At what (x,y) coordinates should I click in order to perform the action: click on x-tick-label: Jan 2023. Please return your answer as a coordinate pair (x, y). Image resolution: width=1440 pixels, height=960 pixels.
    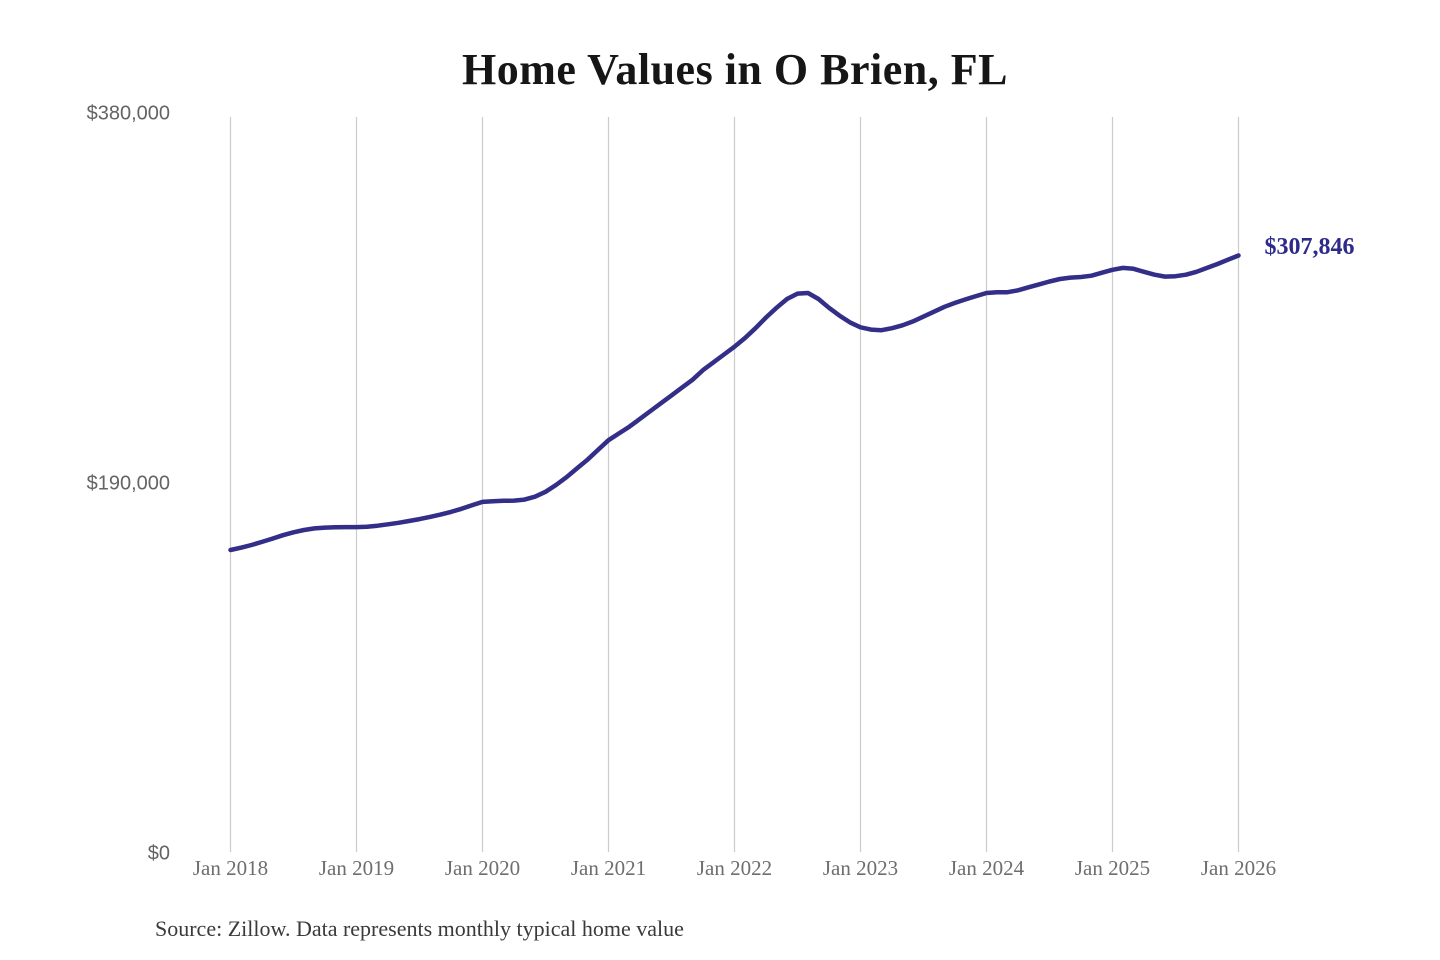
    Looking at the image, I should click on (860, 868).